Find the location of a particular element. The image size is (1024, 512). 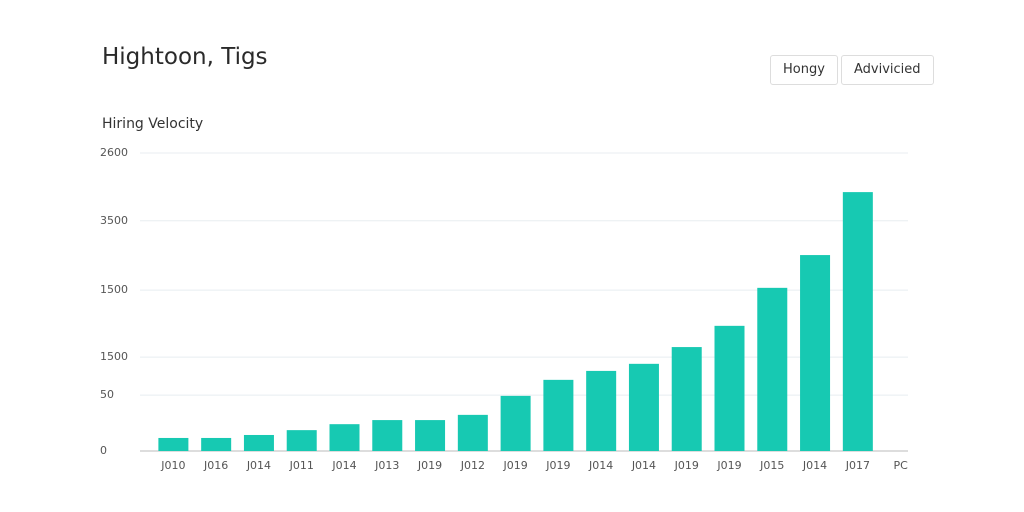

x-tick-label: J013 is located at coordinates (386, 465).